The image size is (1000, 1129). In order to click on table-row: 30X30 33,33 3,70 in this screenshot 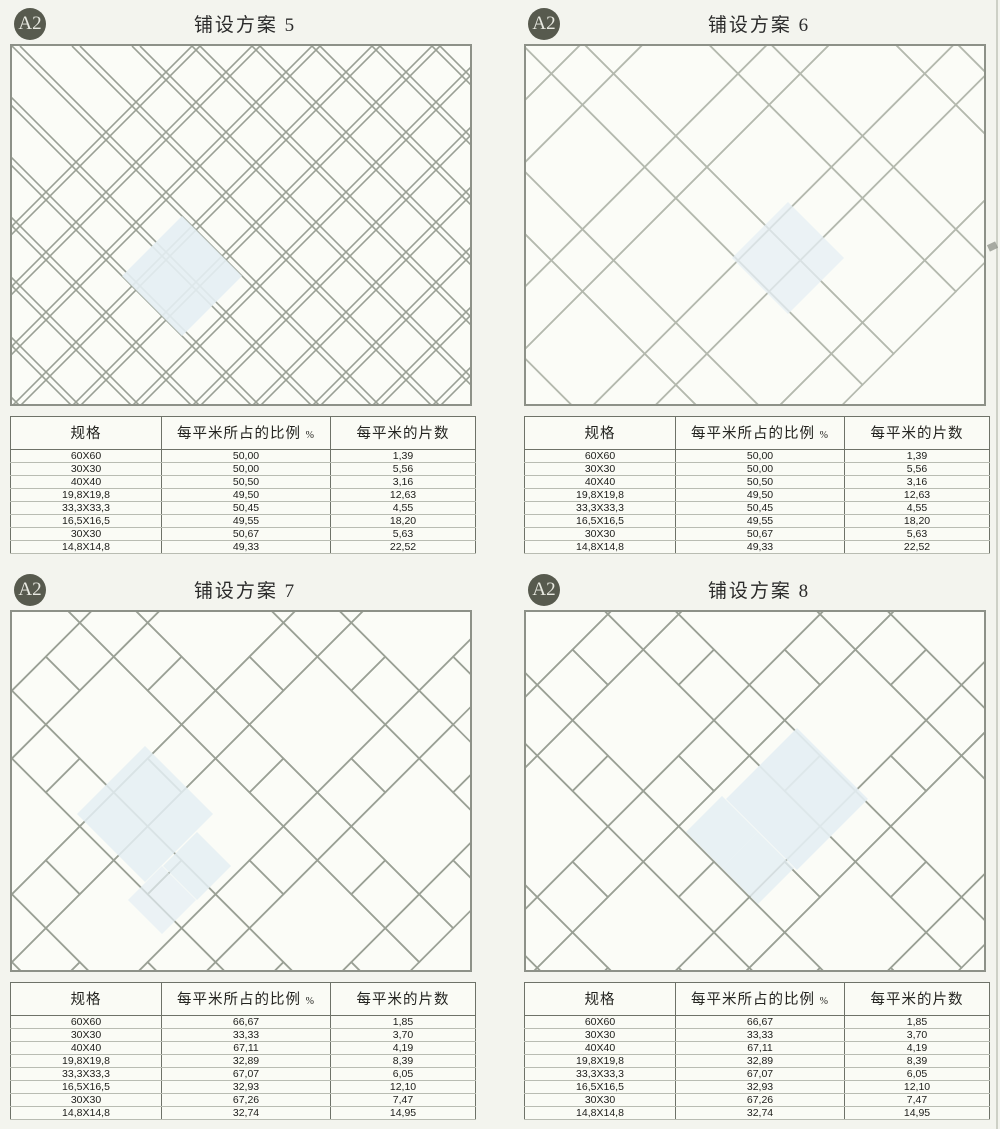, I will do `click(243, 1035)`.